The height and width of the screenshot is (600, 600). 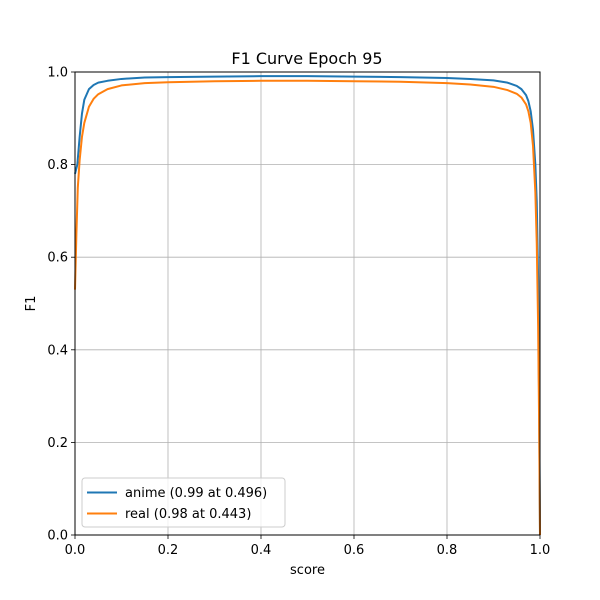 What do you see at coordinates (57, 258) in the screenshot?
I see `y-tick-label: 0.6` at bounding box center [57, 258].